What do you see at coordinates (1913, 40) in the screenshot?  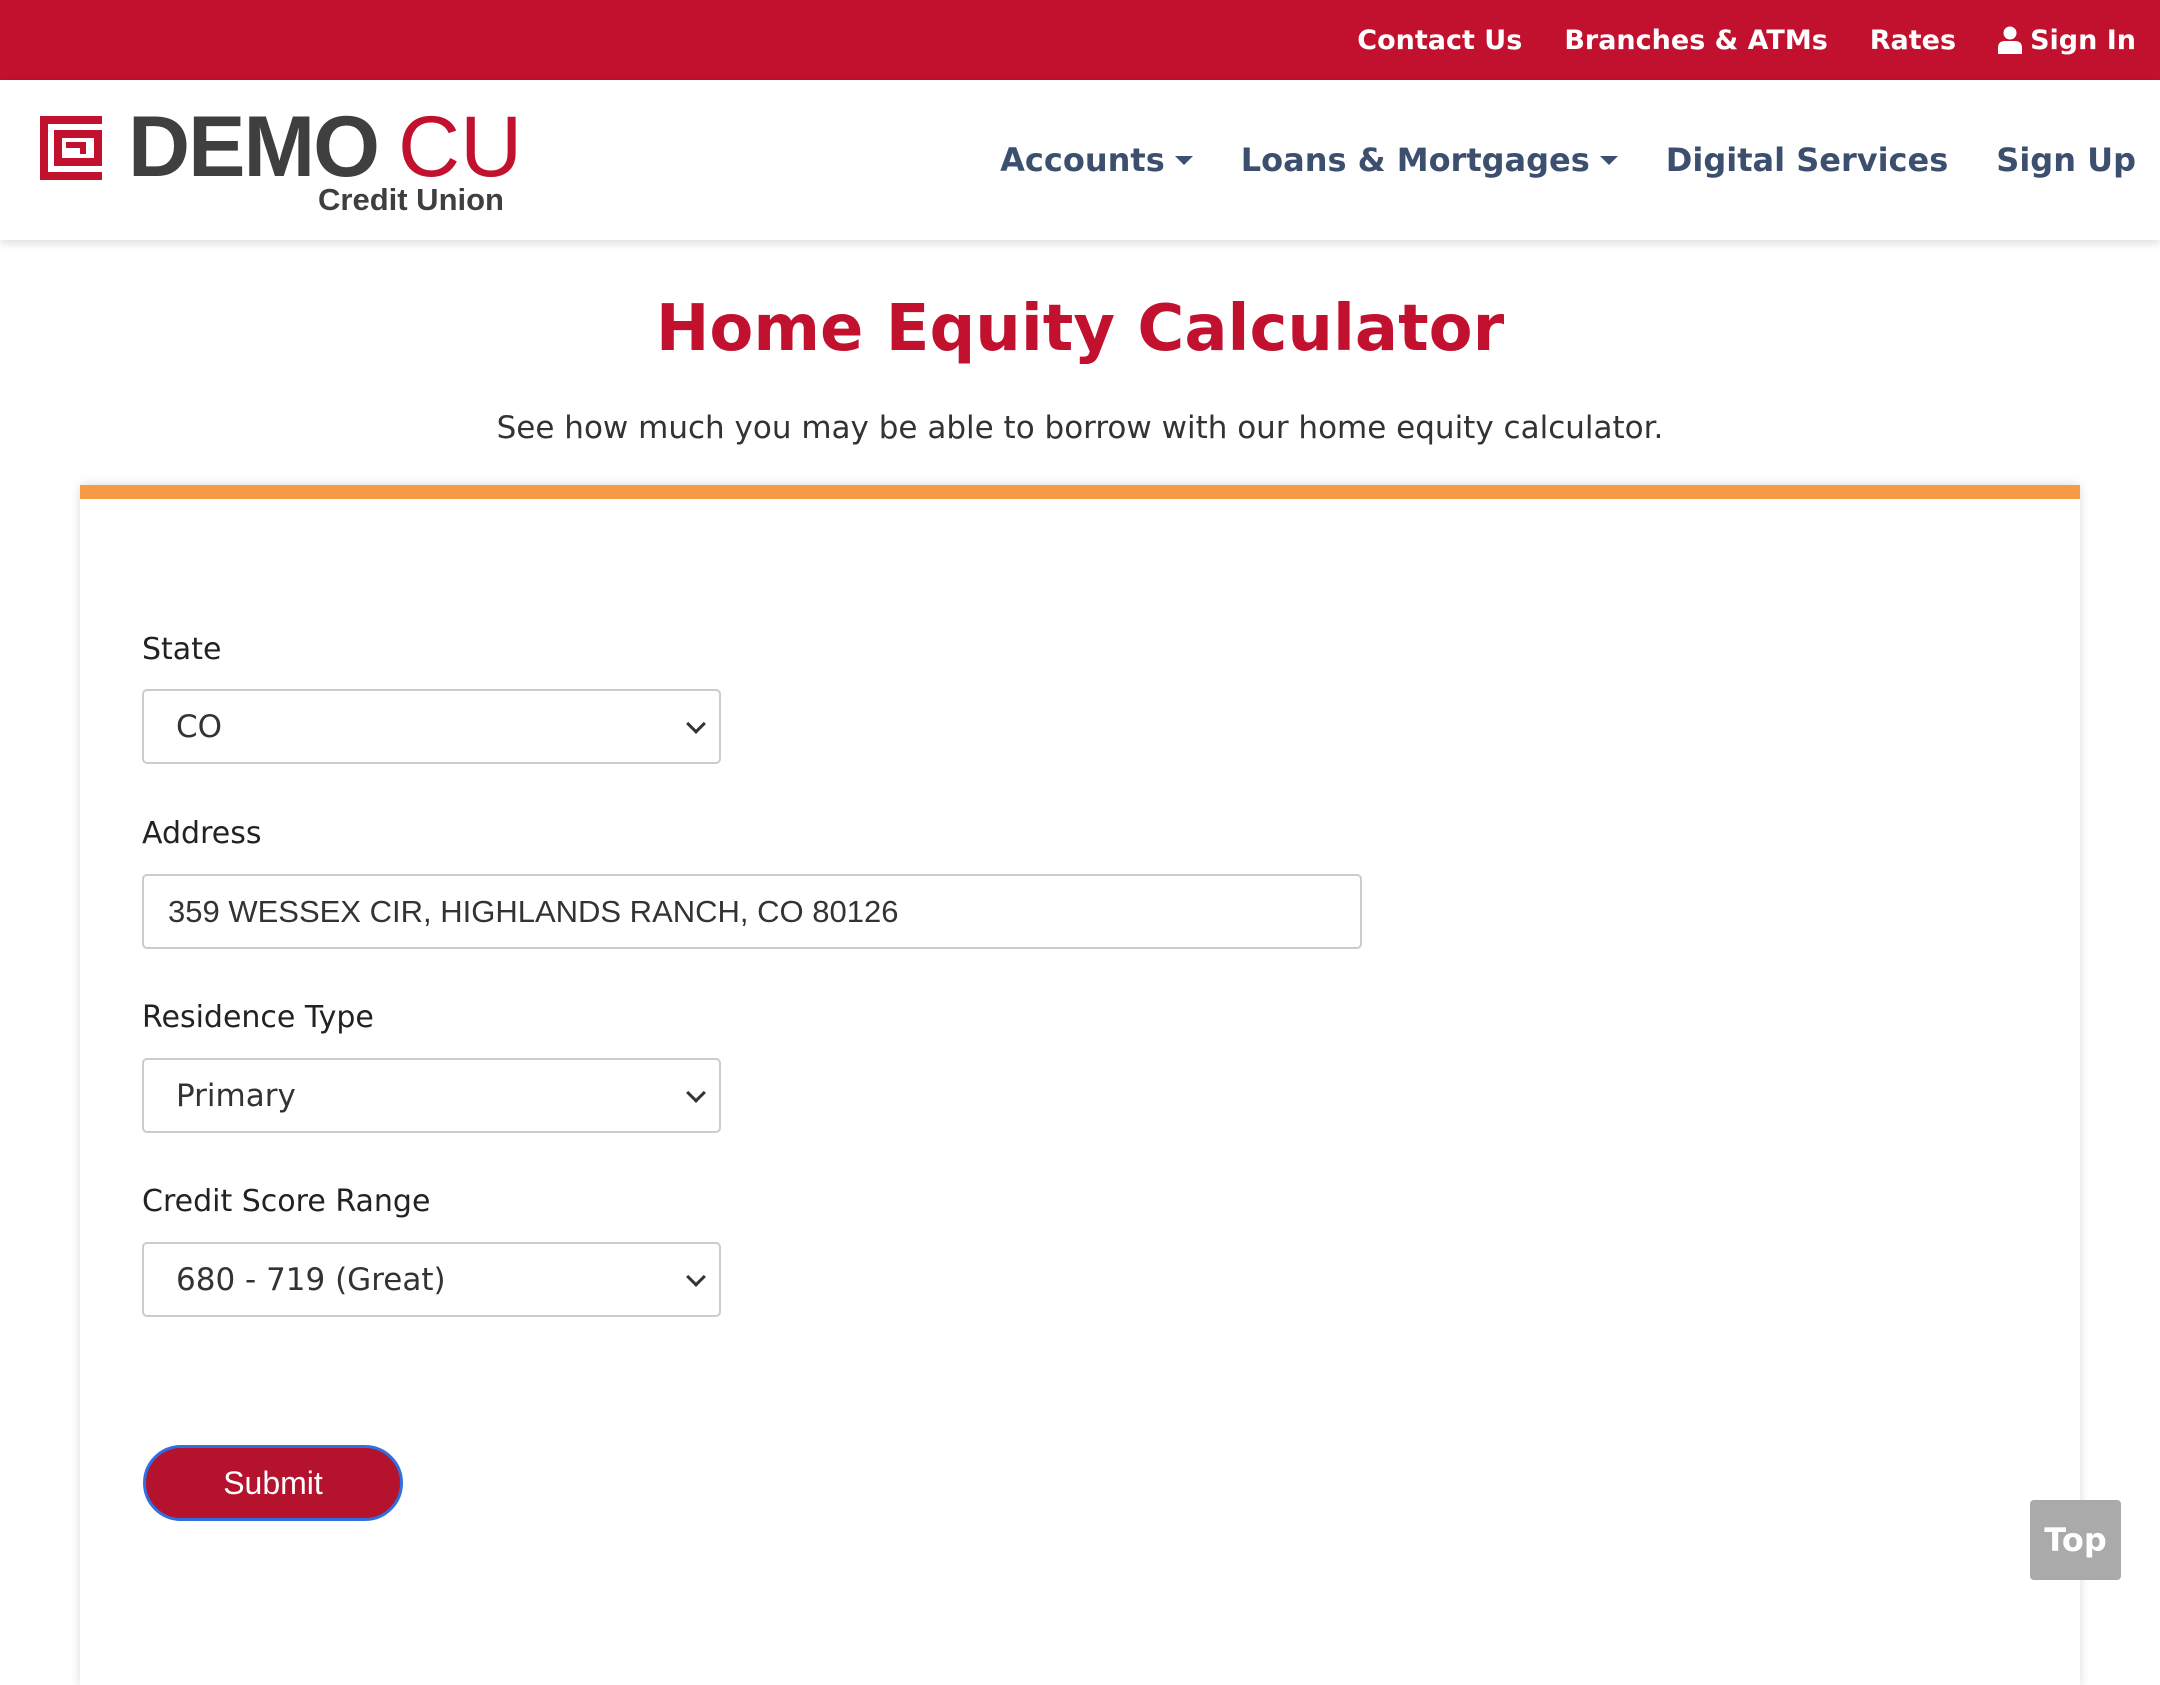 I see `rates-link: Rates` at bounding box center [1913, 40].